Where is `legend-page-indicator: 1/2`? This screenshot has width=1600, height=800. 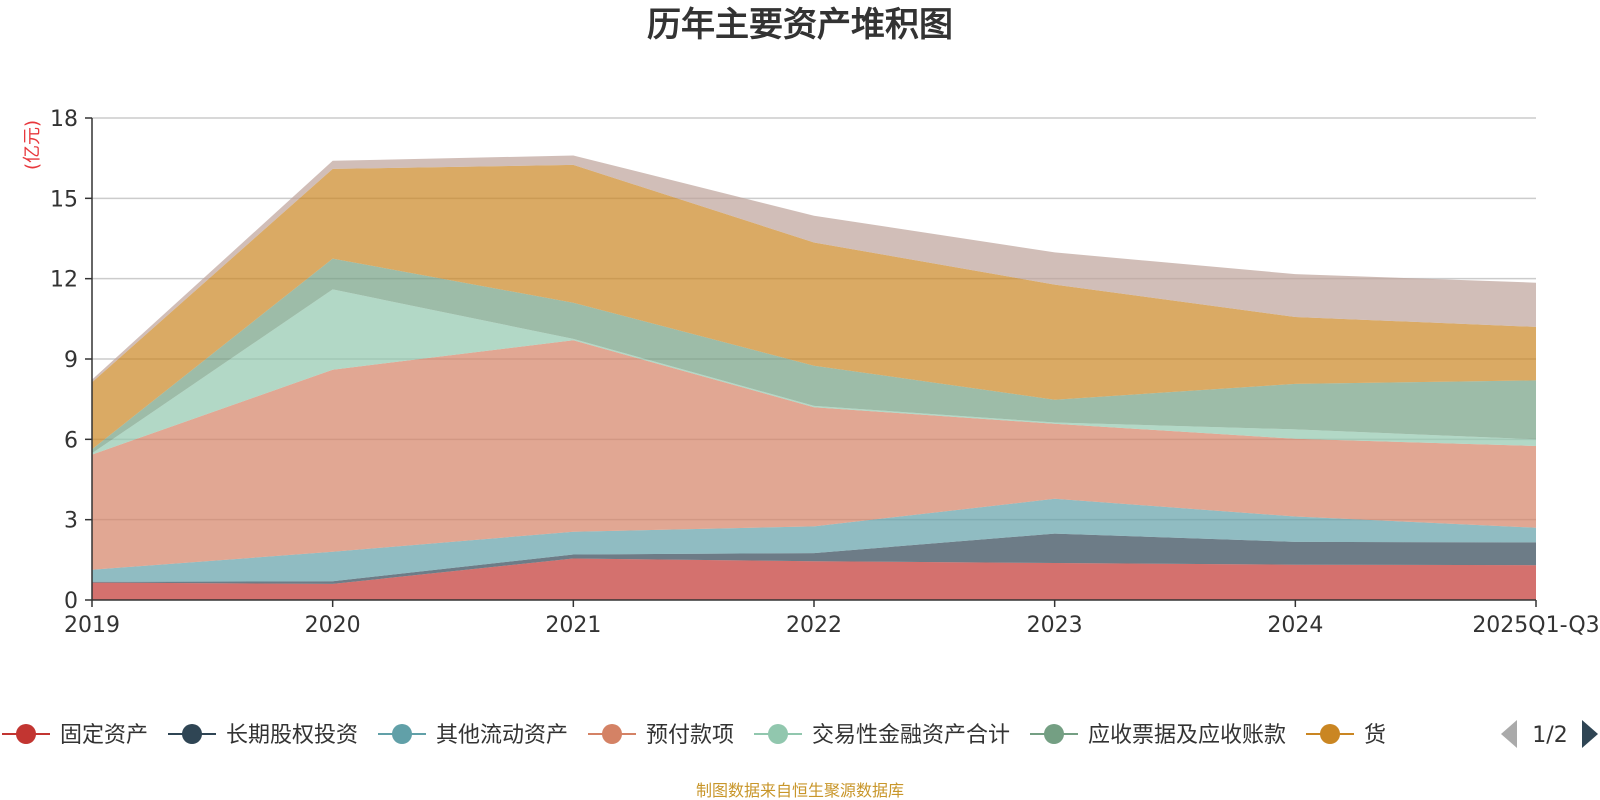
legend-page-indicator: 1/2 is located at coordinates (1549, 735).